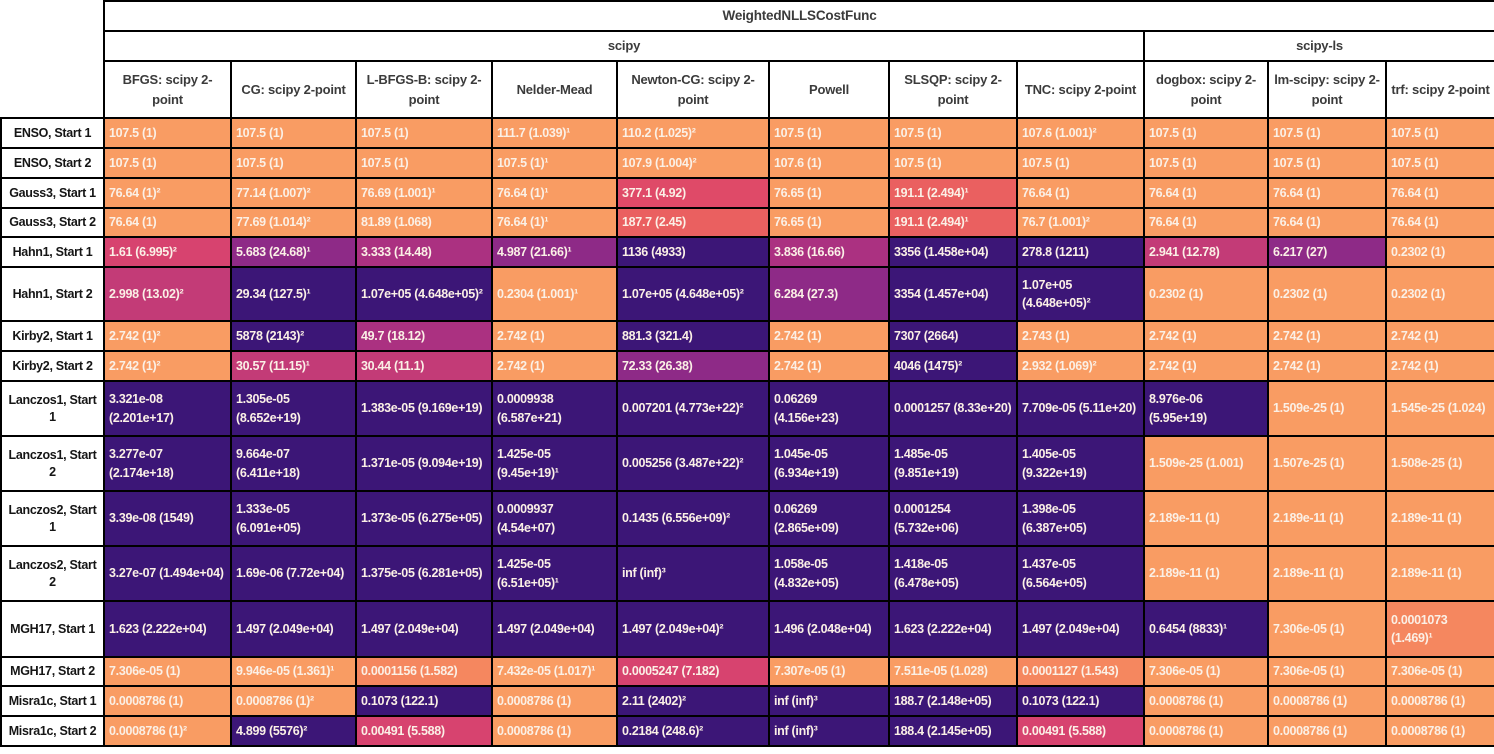 This screenshot has width=1494, height=754. I want to click on table-cell: 1.305e-05 (8.652e+19), so click(293, 408).